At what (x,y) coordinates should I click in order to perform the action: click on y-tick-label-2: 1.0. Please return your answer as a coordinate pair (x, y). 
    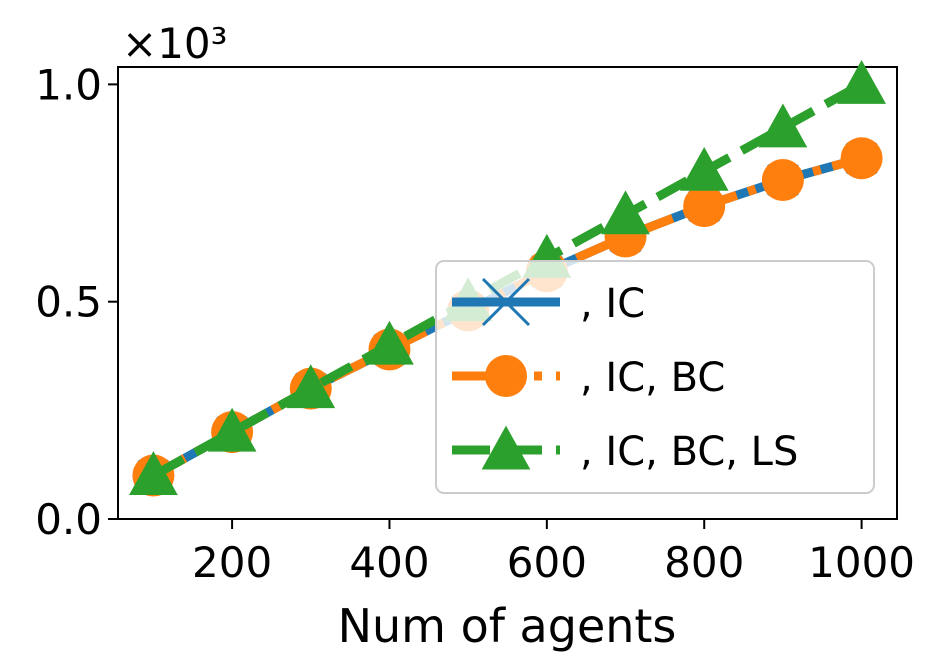
    Looking at the image, I should click on (68, 84).